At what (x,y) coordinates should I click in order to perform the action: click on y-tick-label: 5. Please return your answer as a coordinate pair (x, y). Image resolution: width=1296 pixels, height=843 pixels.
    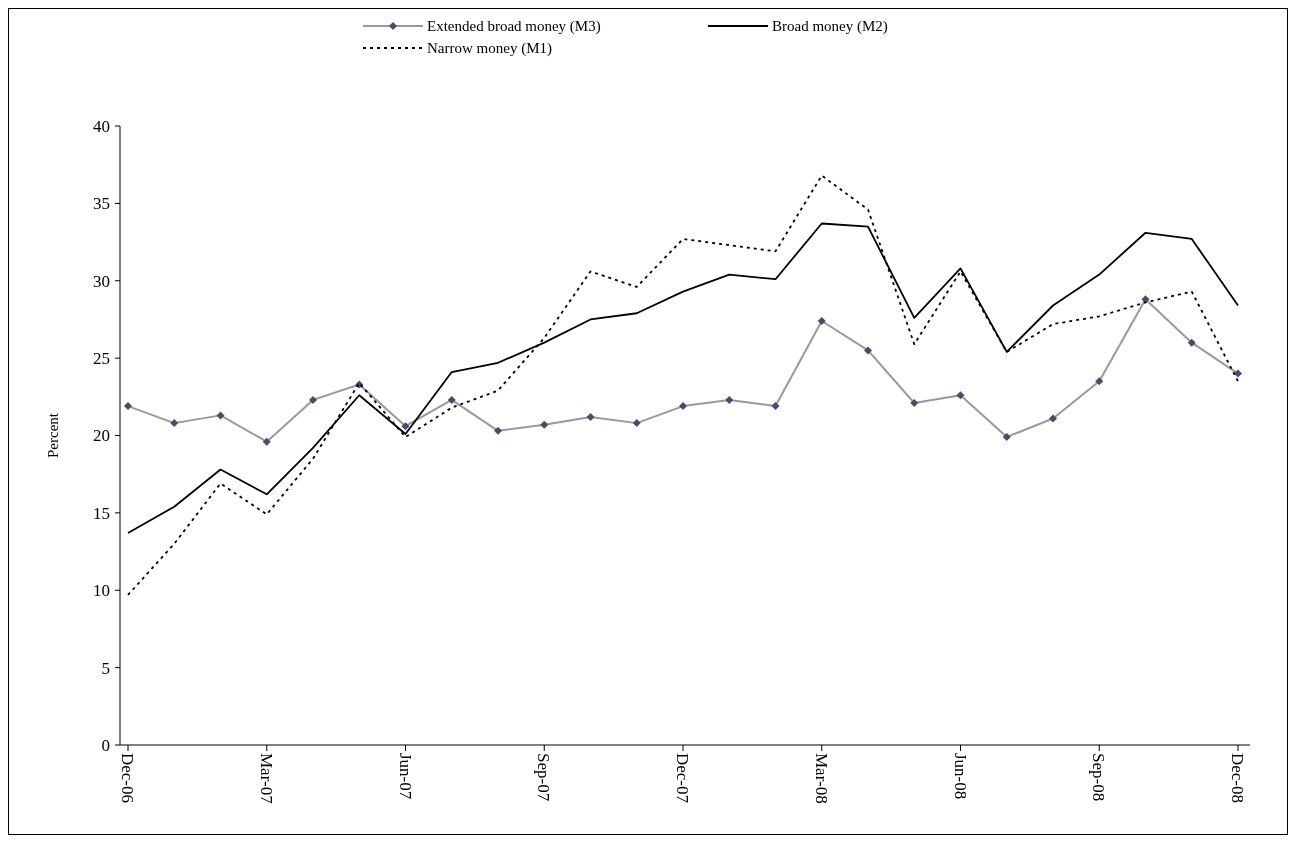
    Looking at the image, I should click on (105, 668).